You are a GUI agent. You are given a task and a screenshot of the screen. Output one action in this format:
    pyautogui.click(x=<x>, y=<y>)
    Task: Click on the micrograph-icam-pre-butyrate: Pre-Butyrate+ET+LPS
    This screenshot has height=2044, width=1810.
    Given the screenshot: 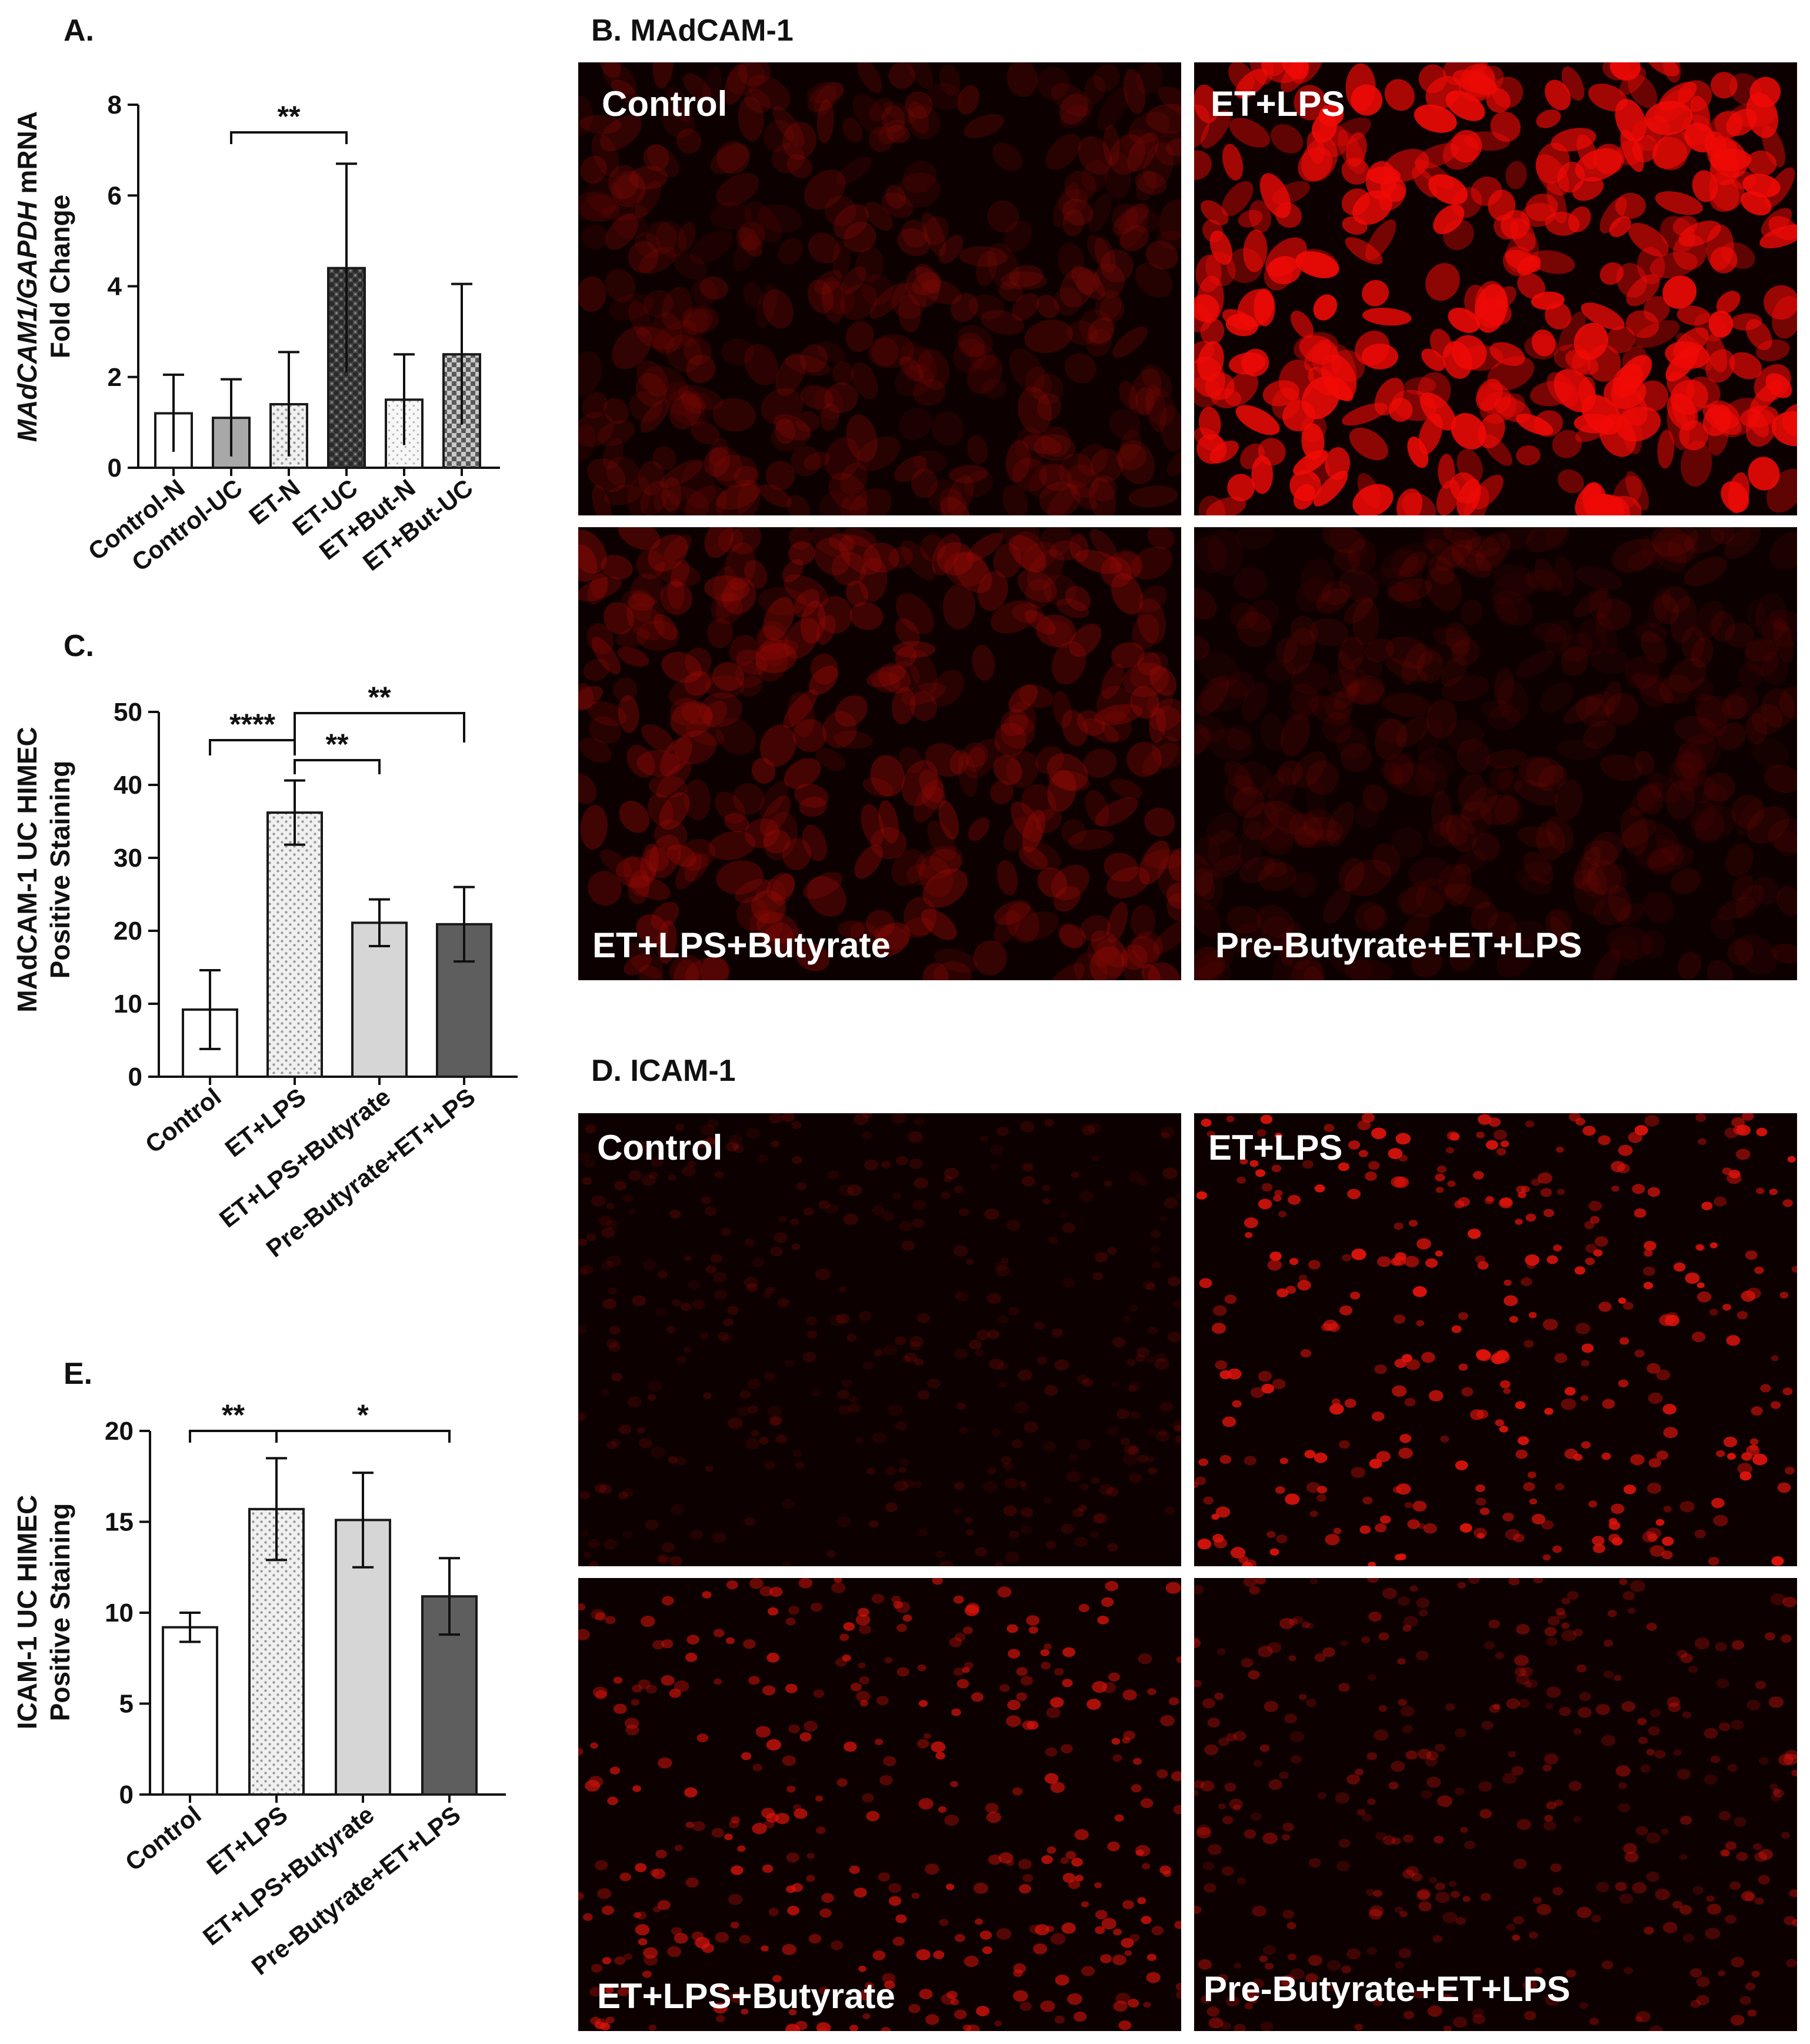 What is the action you would take?
    pyautogui.click(x=1495, y=1805)
    